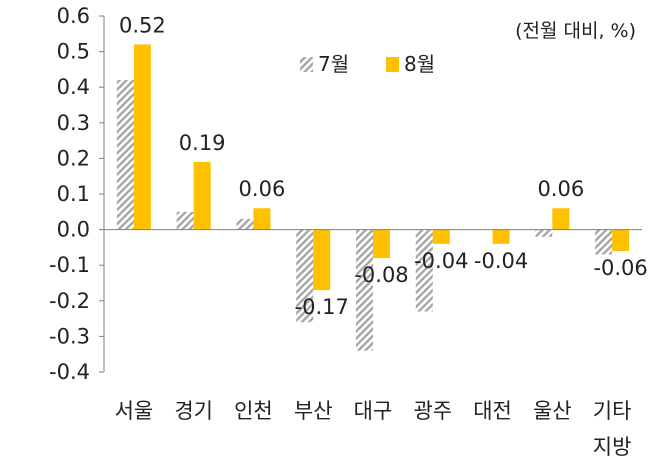  Describe the element at coordinates (373, 411) in the screenshot. I see `category-label: 대구` at that location.